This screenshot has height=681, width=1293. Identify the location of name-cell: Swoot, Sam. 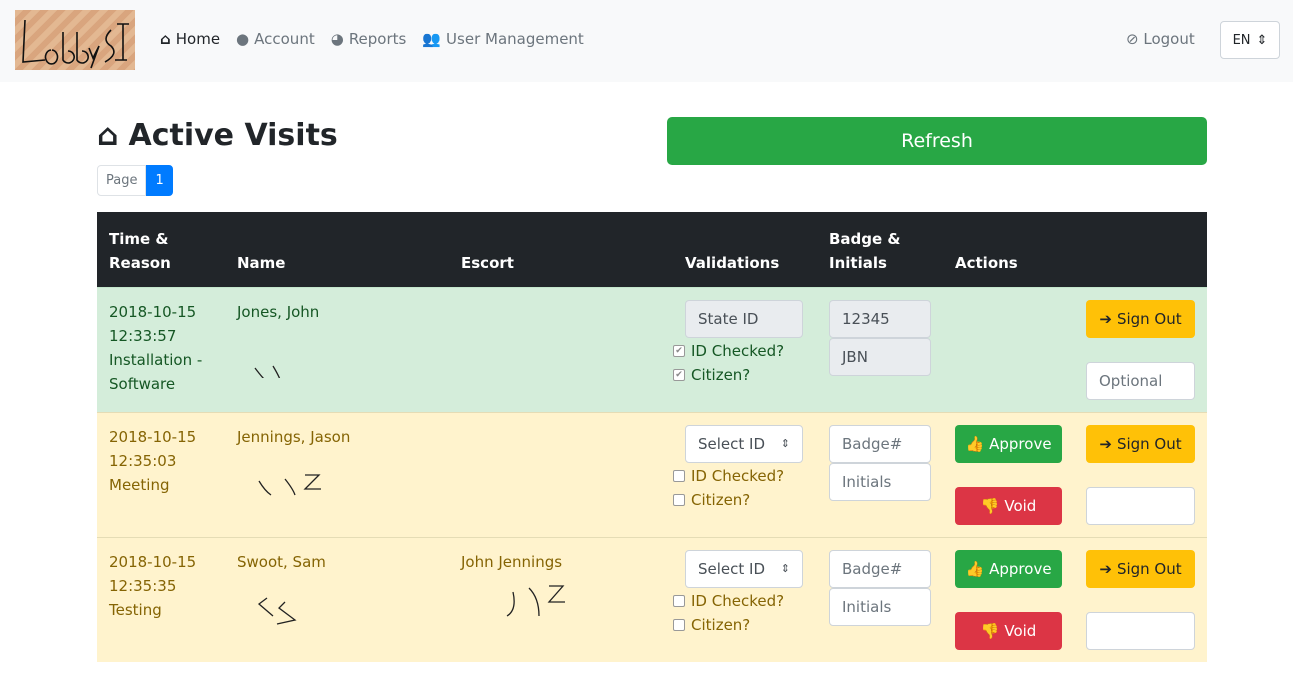
(337, 599).